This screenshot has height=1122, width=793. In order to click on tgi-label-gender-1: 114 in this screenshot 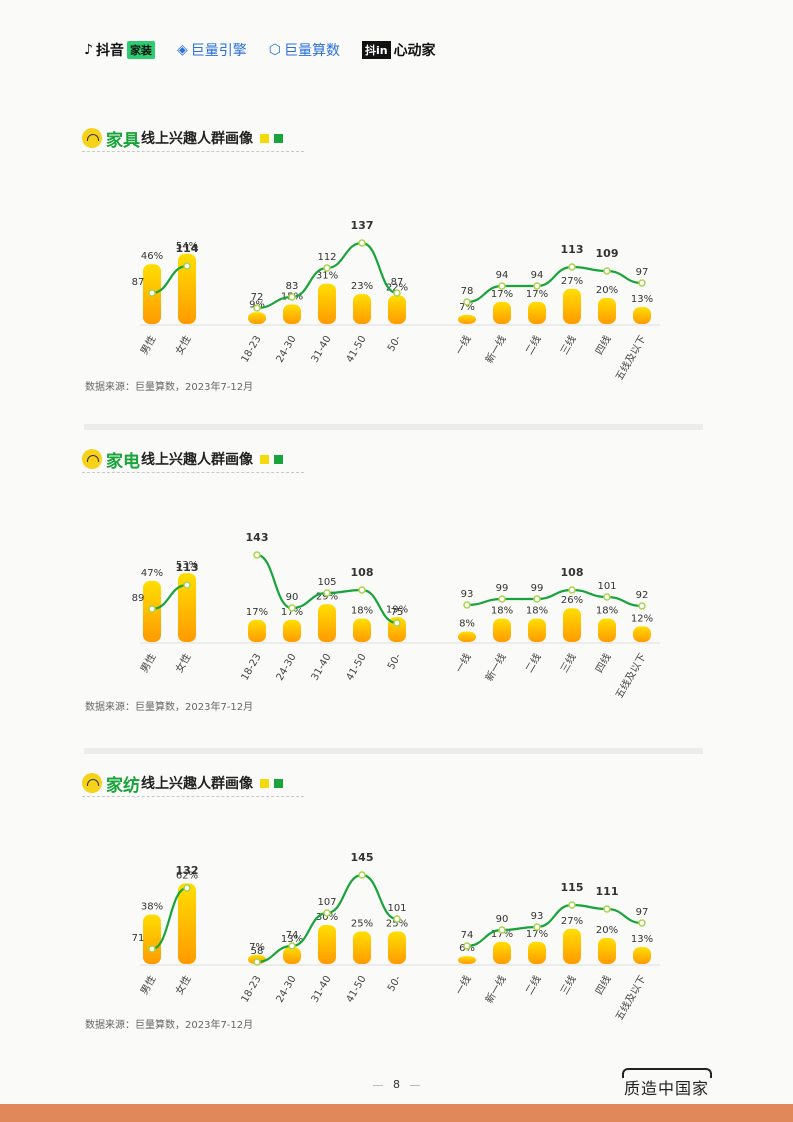, I will do `click(187, 248)`.